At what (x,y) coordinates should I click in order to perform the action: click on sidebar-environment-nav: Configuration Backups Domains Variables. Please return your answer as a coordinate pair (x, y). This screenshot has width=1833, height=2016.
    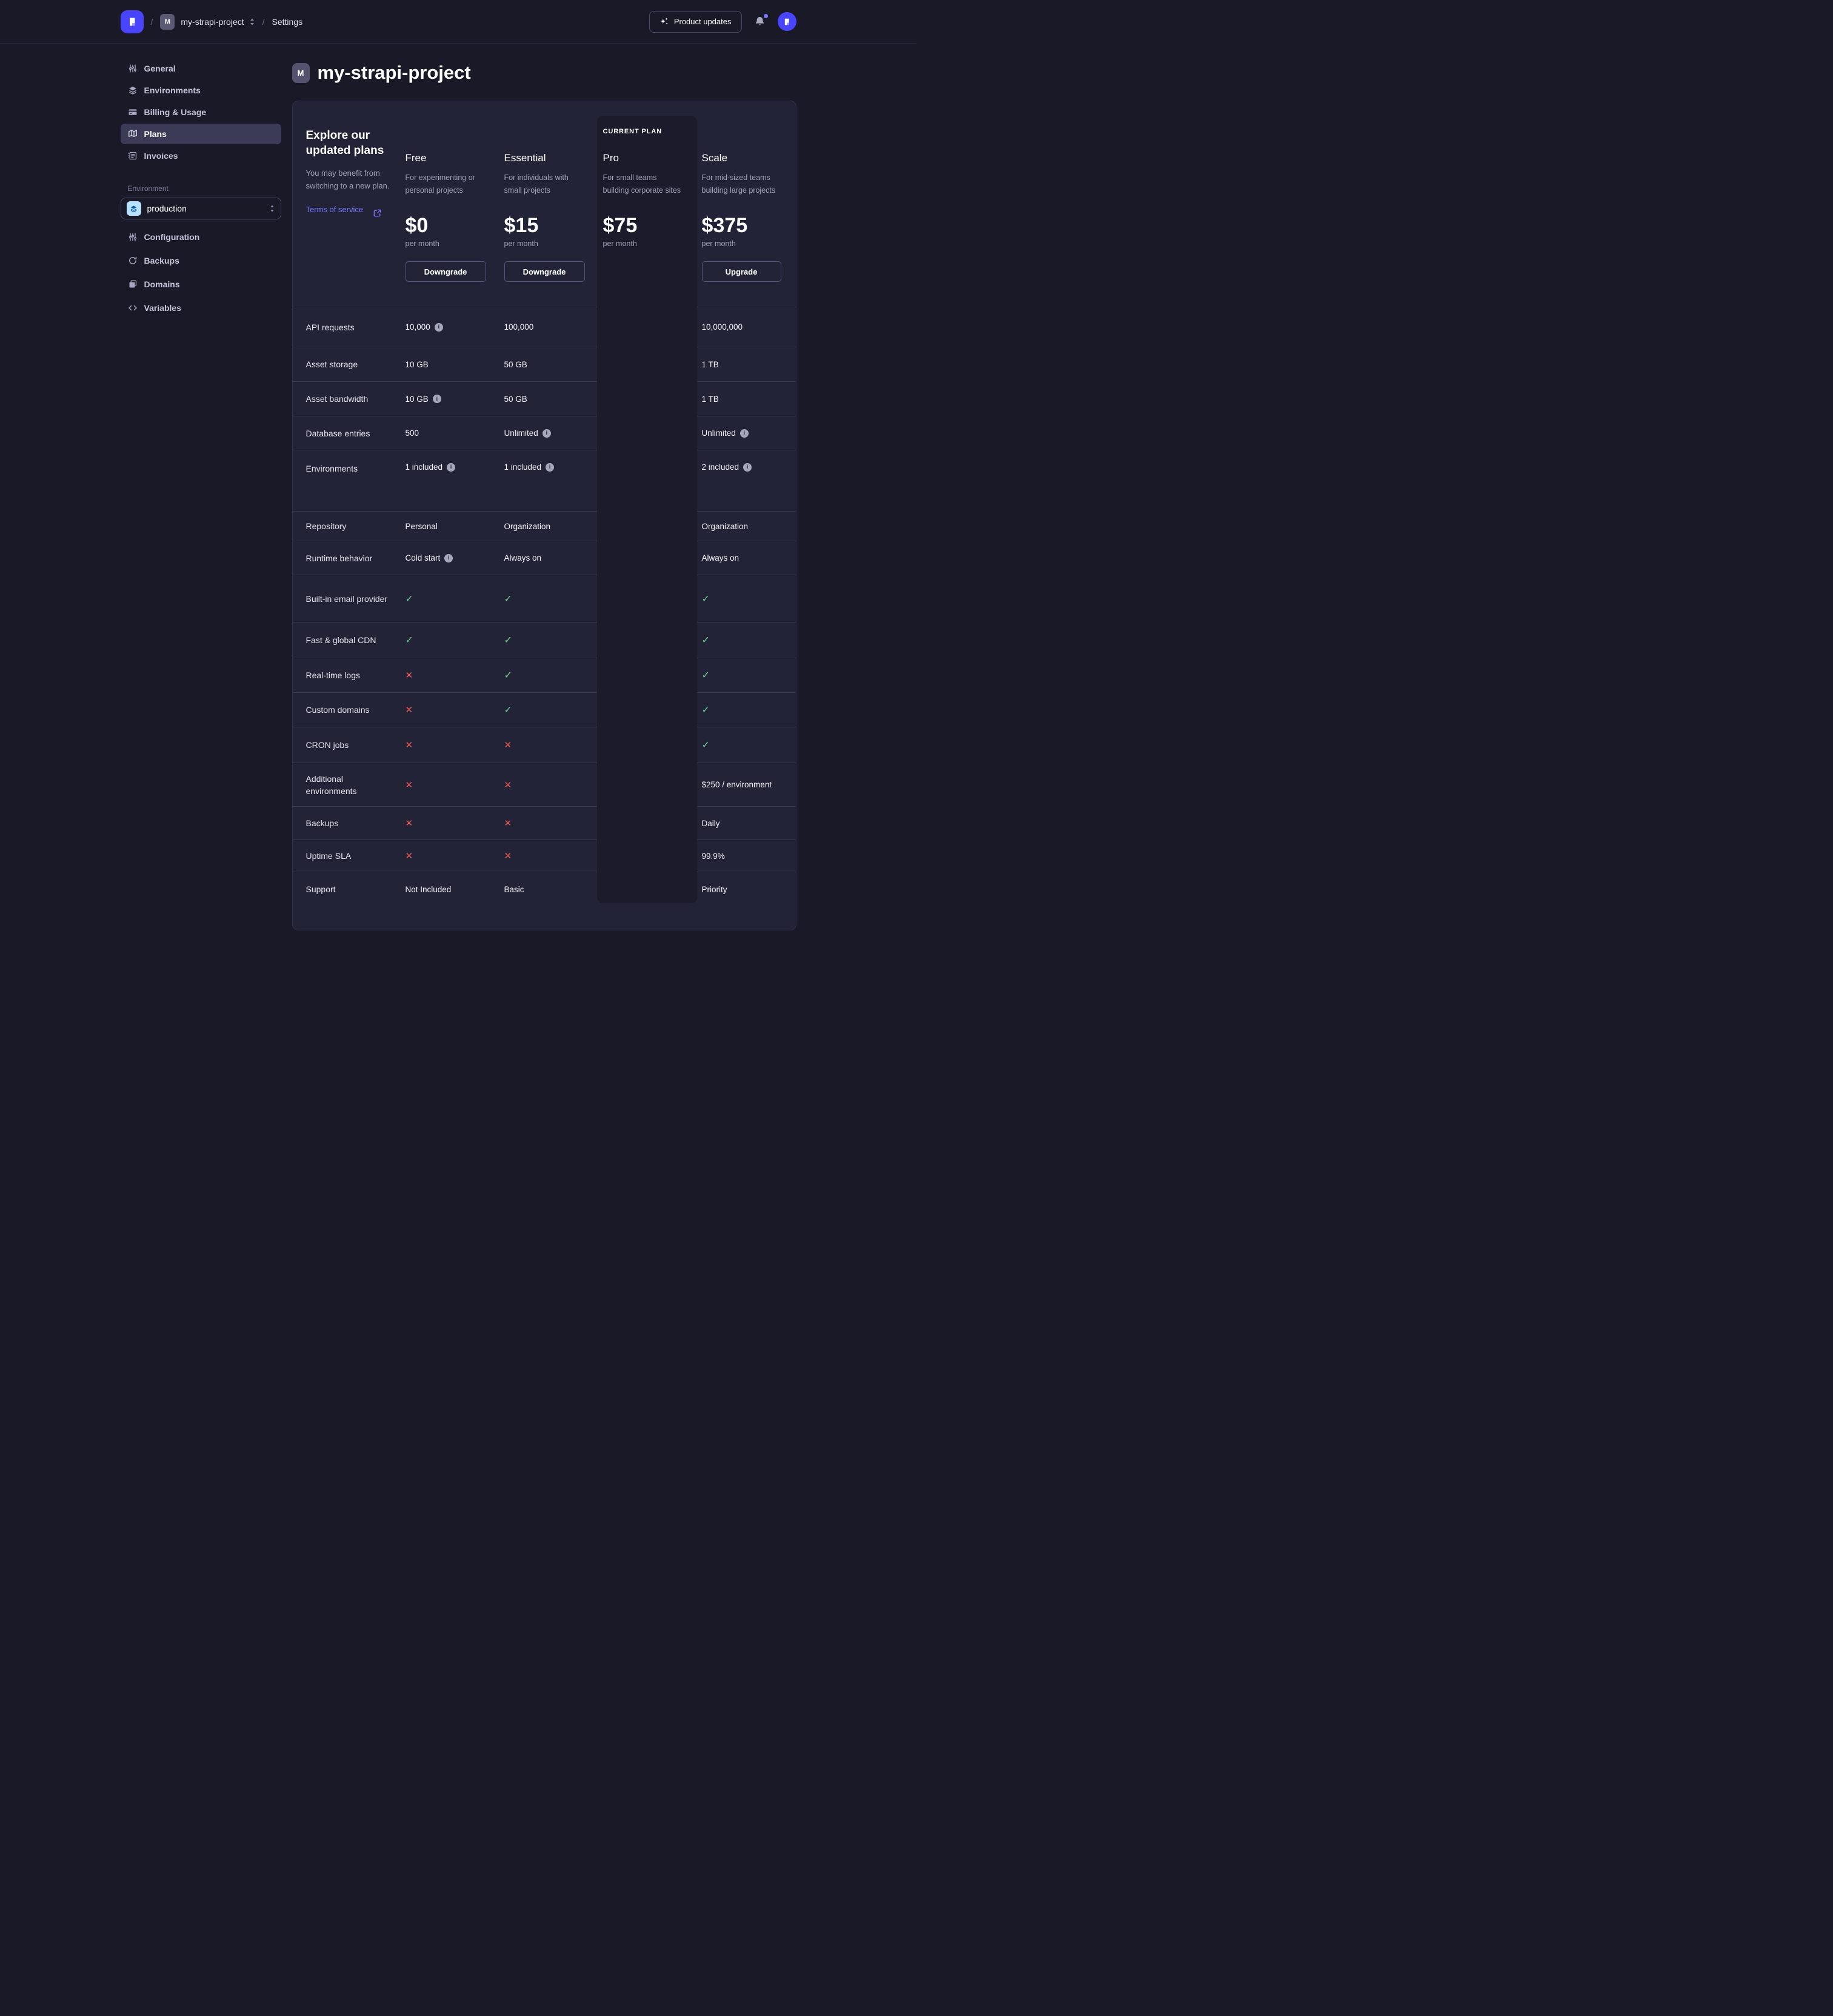
    Looking at the image, I should click on (201, 272).